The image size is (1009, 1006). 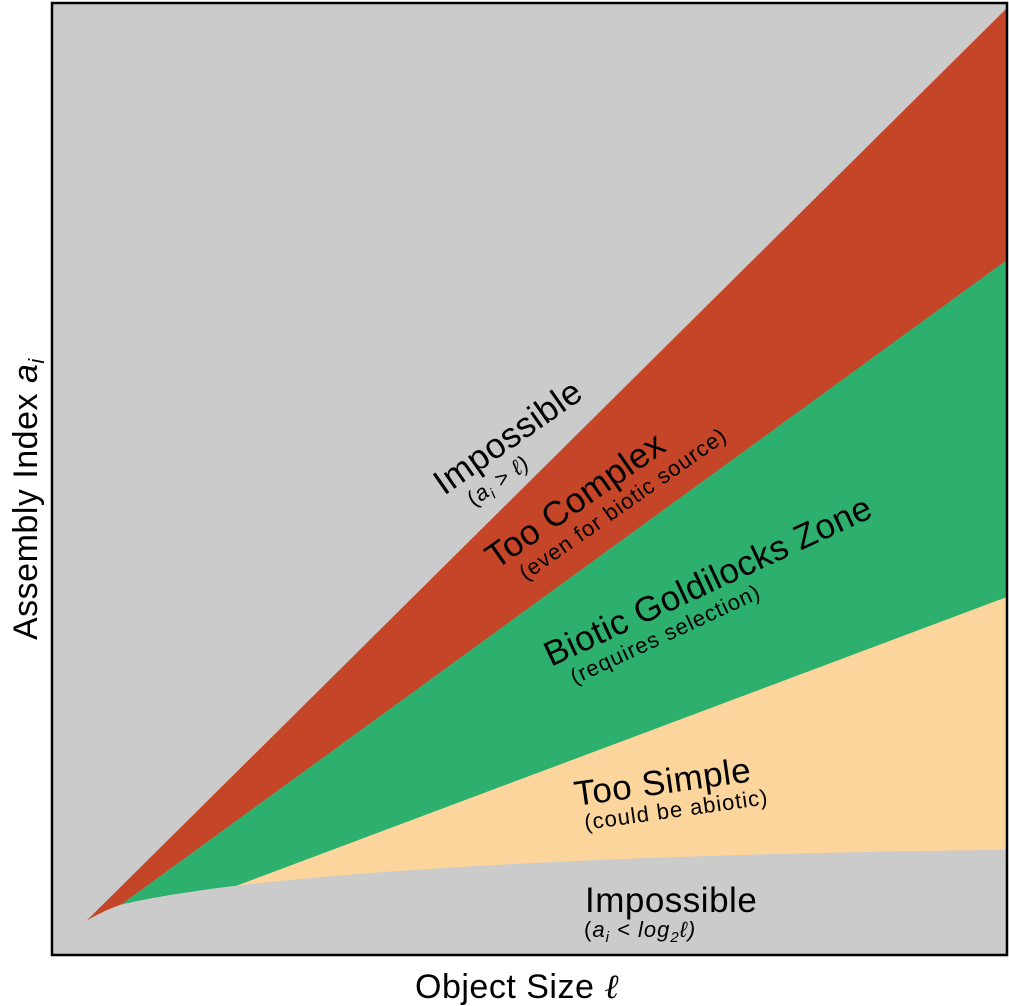 I want to click on impossible-bottom-label: Impossible, so click(x=671, y=900).